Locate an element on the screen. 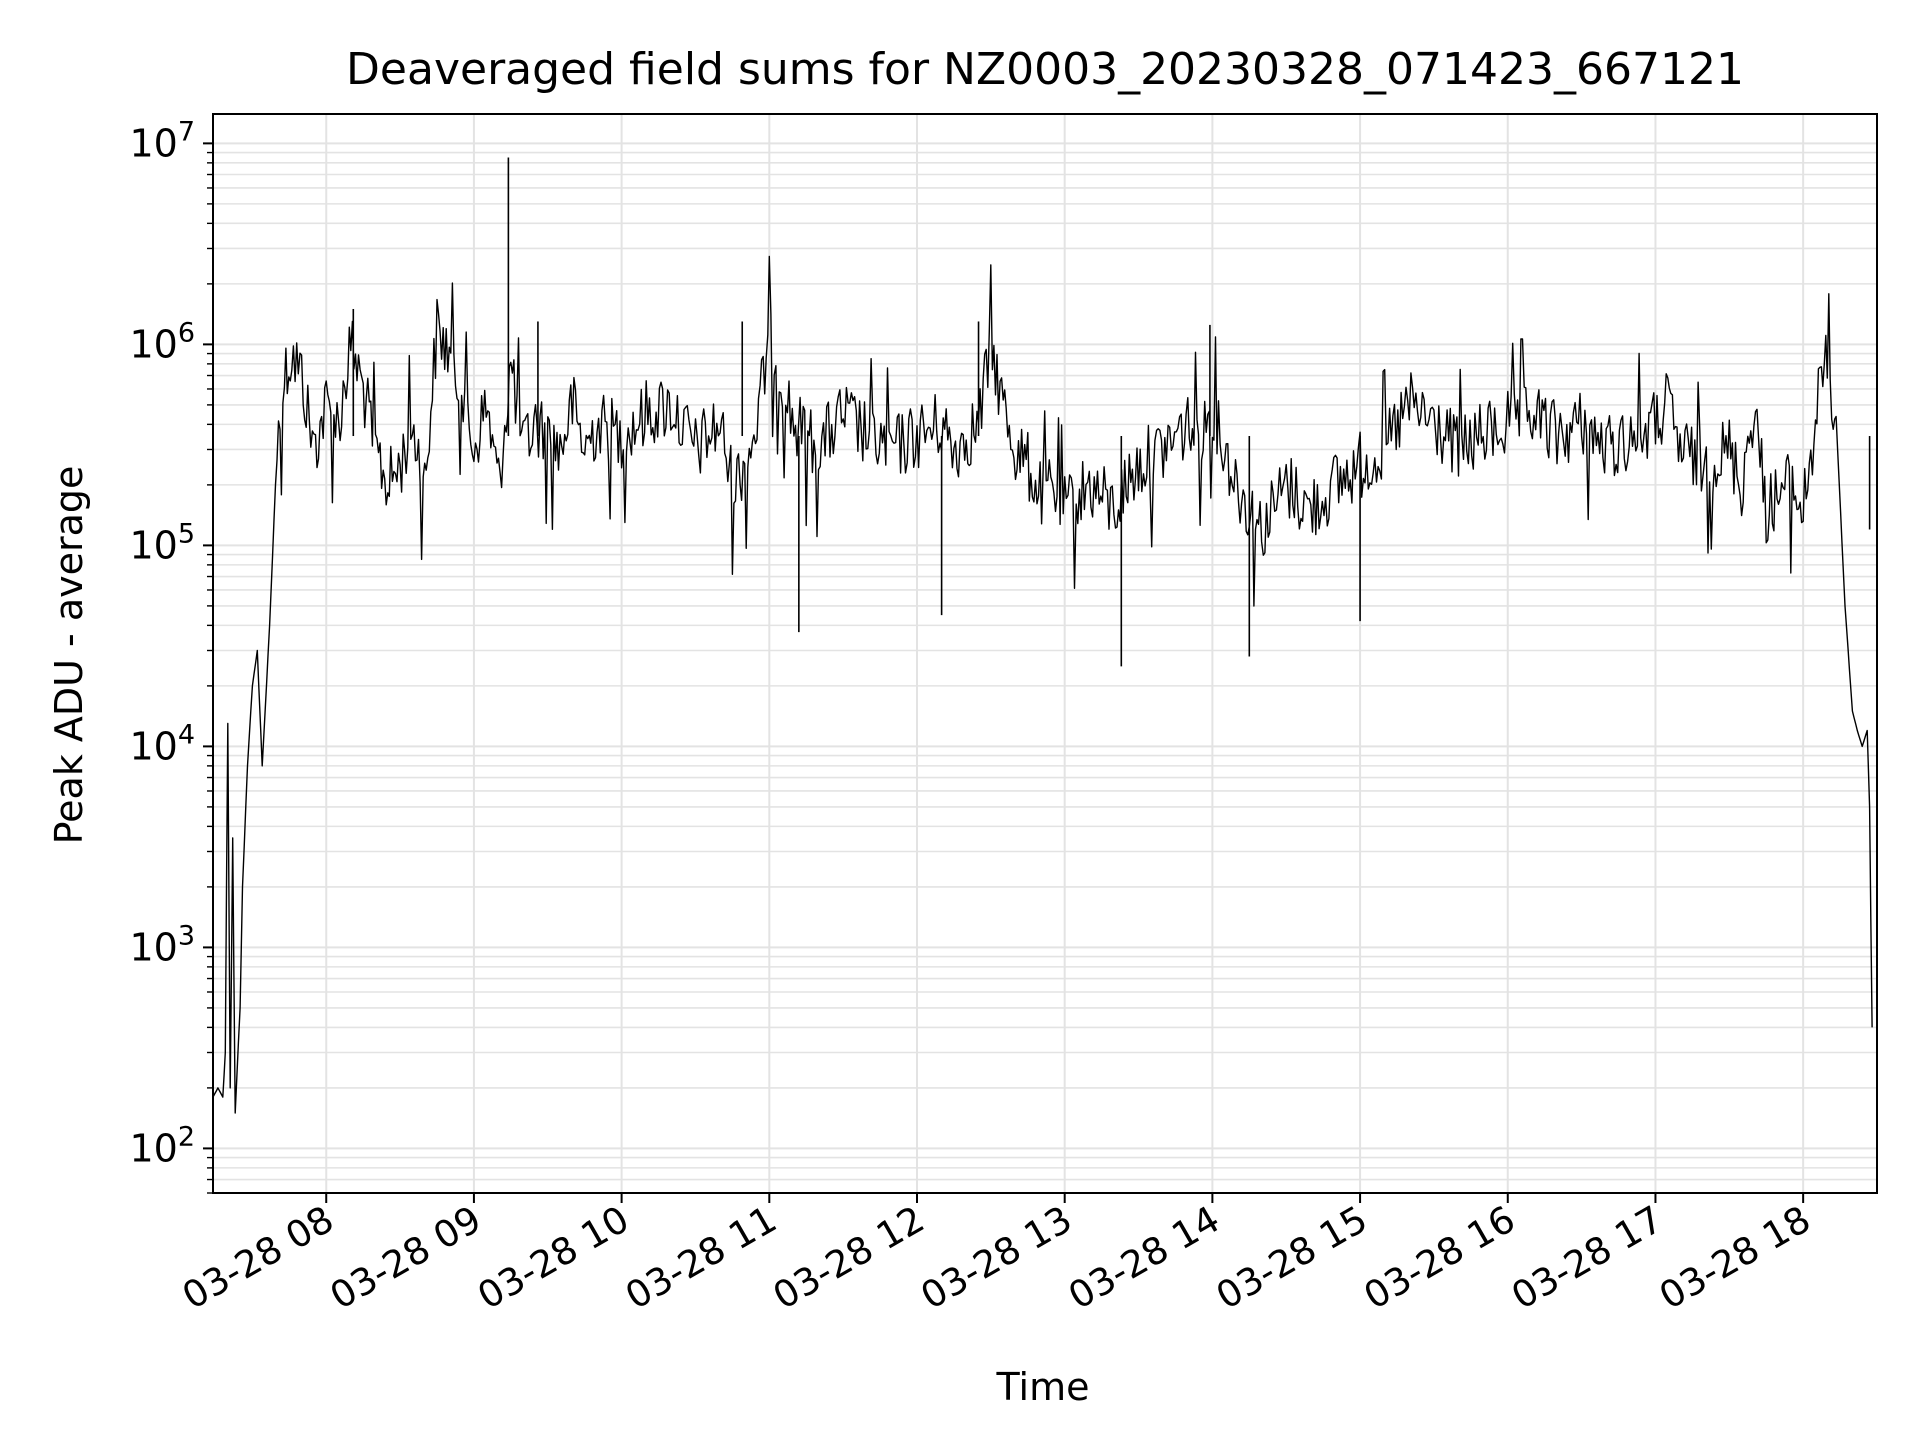 This screenshot has height=1444, width=1920. y-tick-label: 104 is located at coordinates (162, 743).